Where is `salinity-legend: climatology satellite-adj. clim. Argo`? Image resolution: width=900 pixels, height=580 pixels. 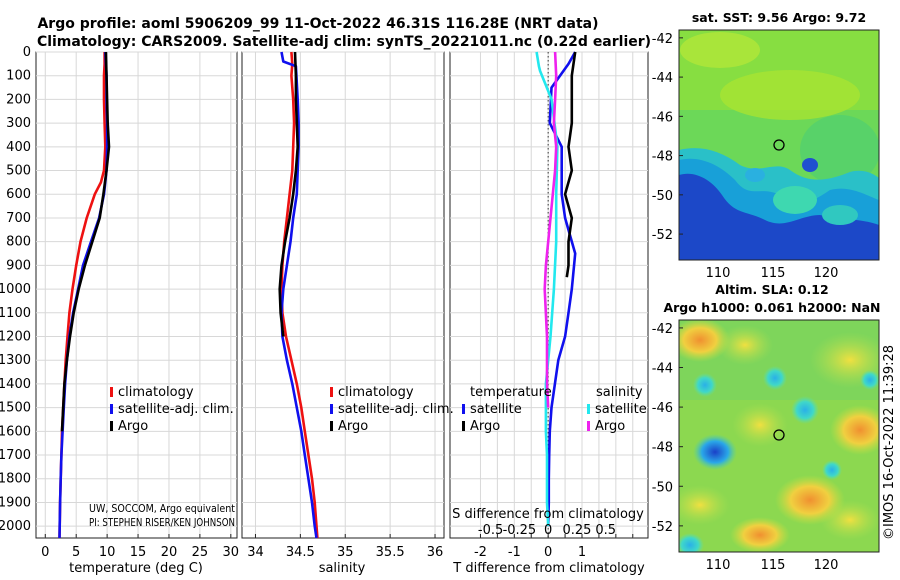 salinity-legend: climatology satellite-adj. clim. Argo is located at coordinates (392, 409).